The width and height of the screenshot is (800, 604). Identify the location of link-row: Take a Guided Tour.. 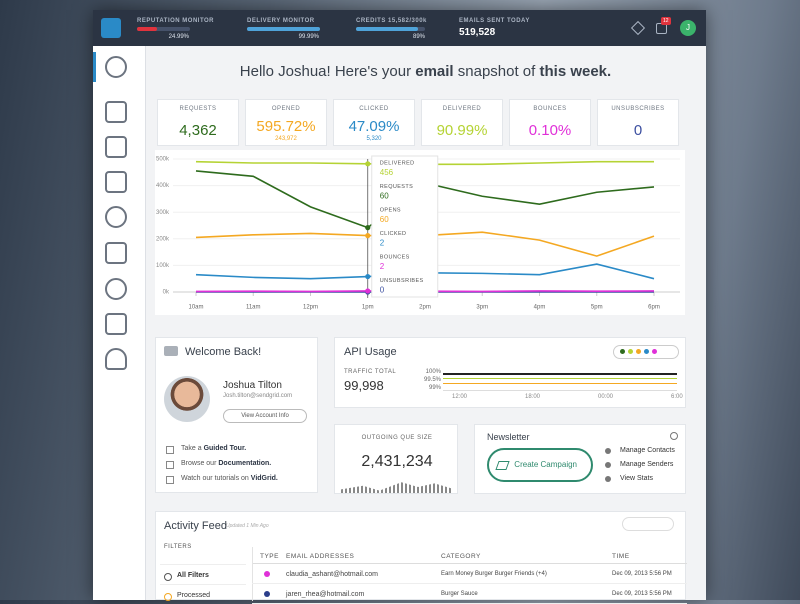
(213, 448).